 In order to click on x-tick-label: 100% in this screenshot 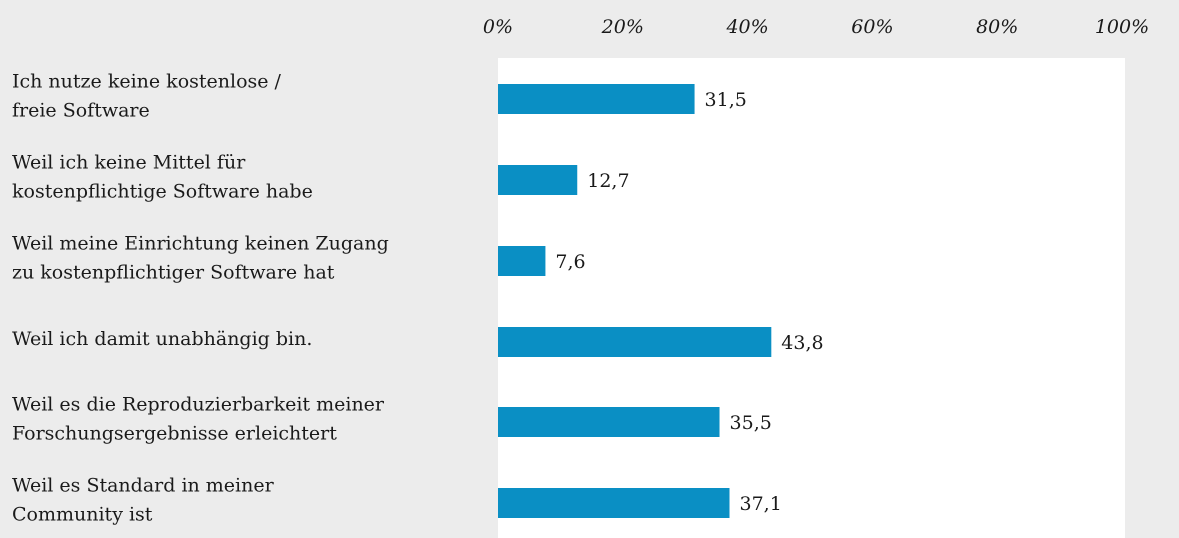, I will do `click(1122, 27)`.